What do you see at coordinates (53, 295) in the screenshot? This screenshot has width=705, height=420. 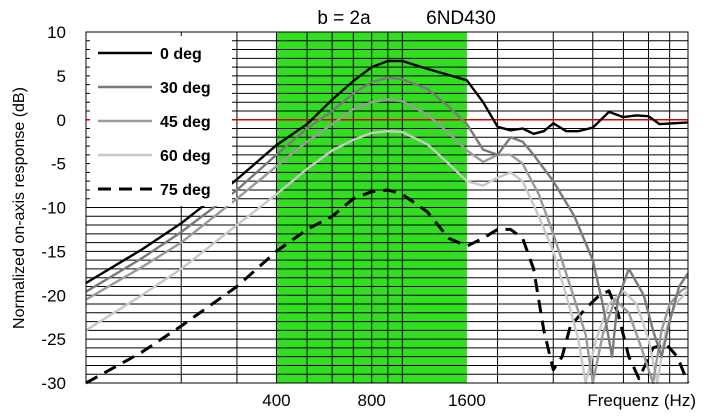 I see `y-tick-label: -20` at bounding box center [53, 295].